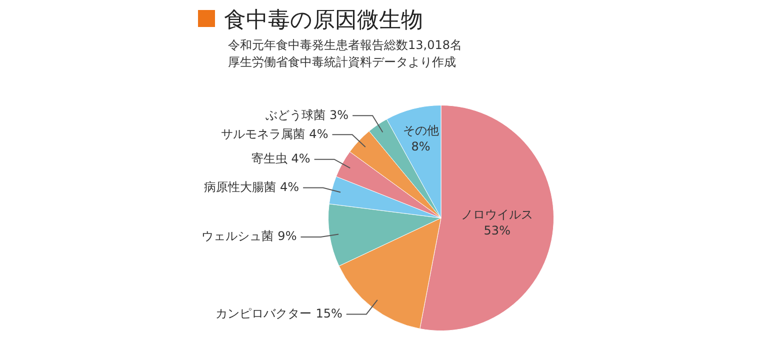 The image size is (760, 339). Describe the element at coordinates (296, 115) in the screenshot. I see `slice-label: ぶどう球菌` at that location.